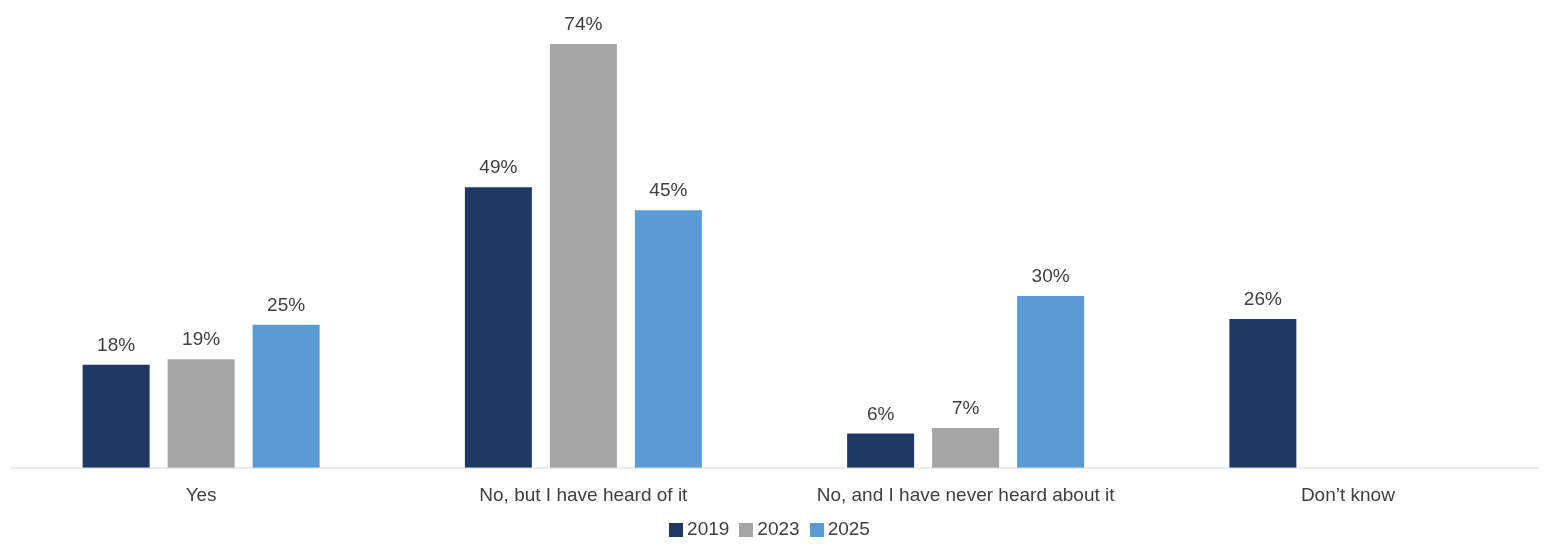  What do you see at coordinates (286, 304) in the screenshot?
I see `data-label: 25%` at bounding box center [286, 304].